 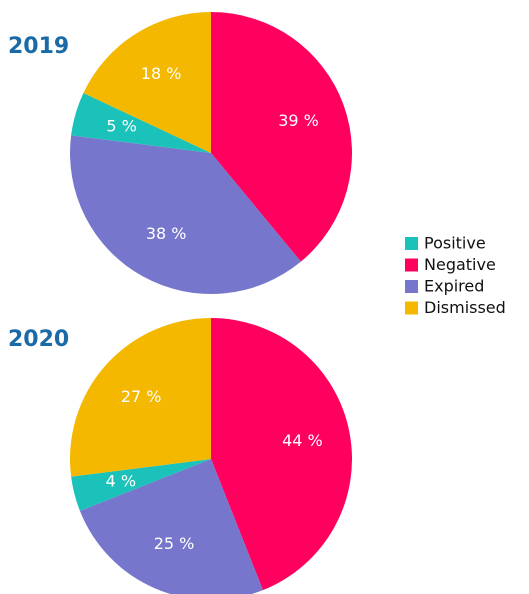 What do you see at coordinates (298, 120) in the screenshot?
I see `data-label: 39 %` at bounding box center [298, 120].